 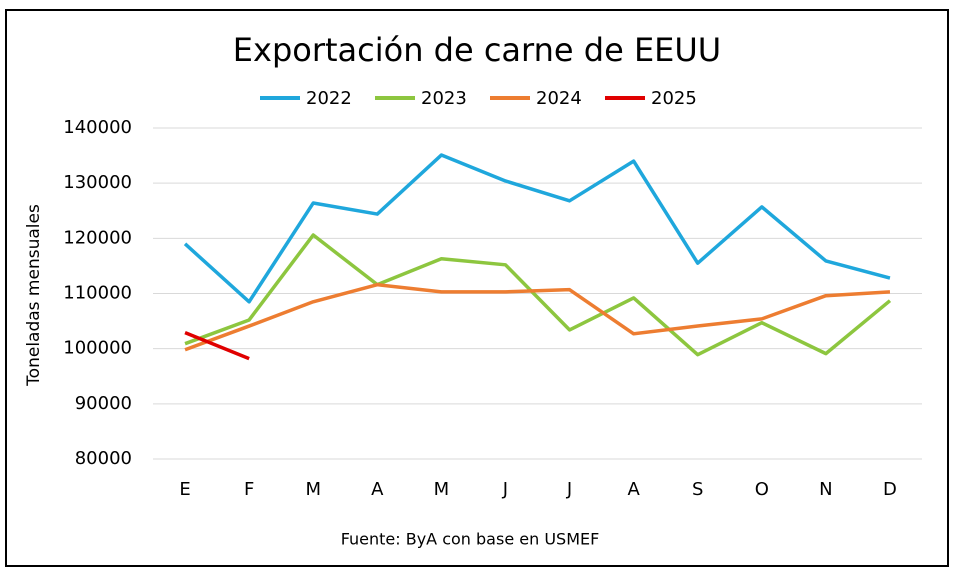 I want to click on y-tick-label: 120000, so click(x=97, y=237).